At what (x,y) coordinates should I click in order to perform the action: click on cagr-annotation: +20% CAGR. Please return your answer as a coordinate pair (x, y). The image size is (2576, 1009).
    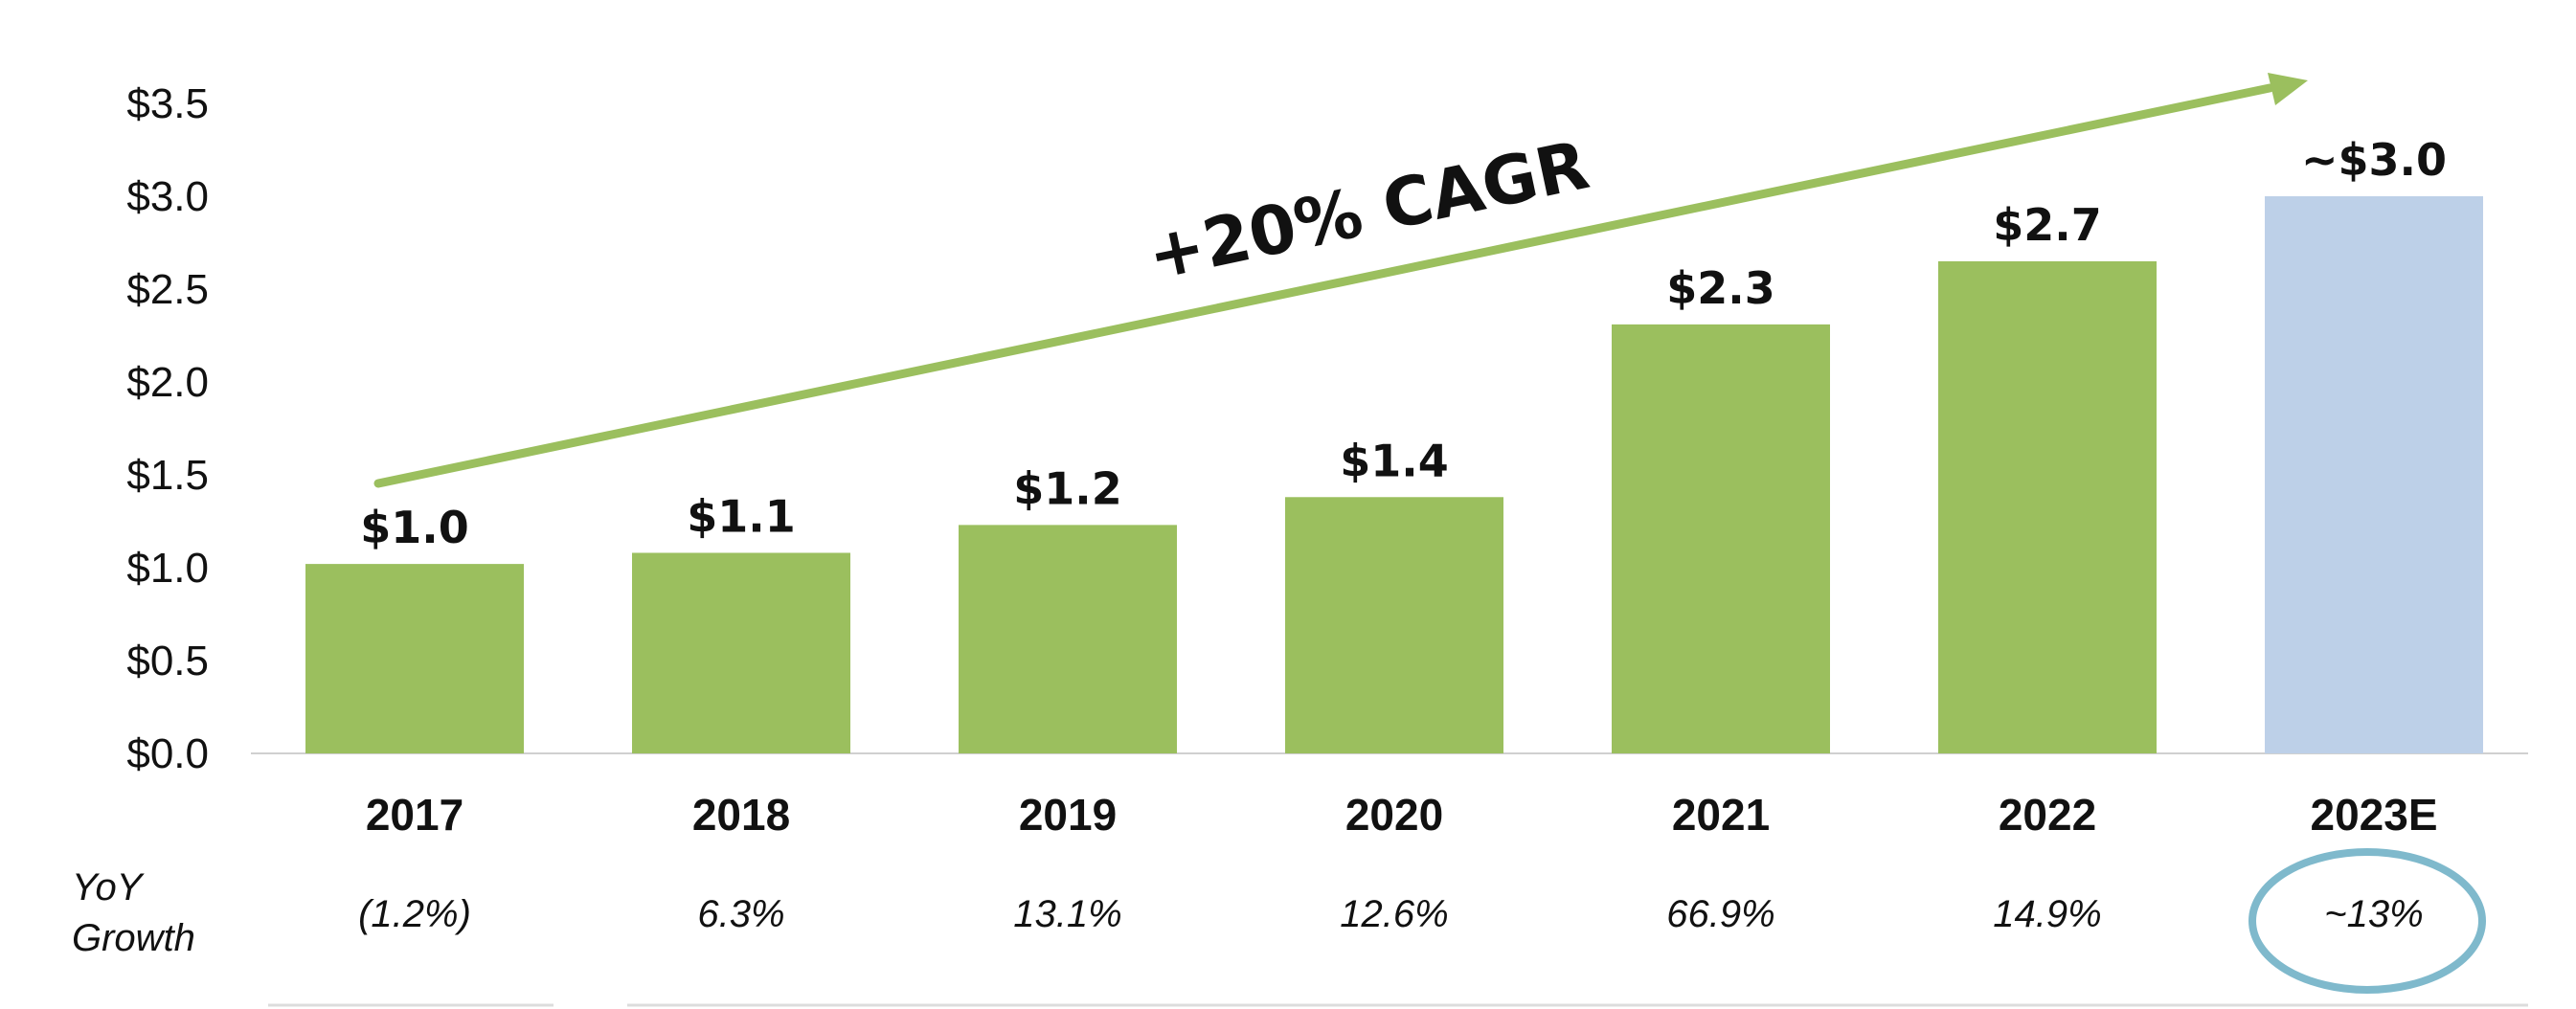
    Looking at the image, I should click on (1367, 210).